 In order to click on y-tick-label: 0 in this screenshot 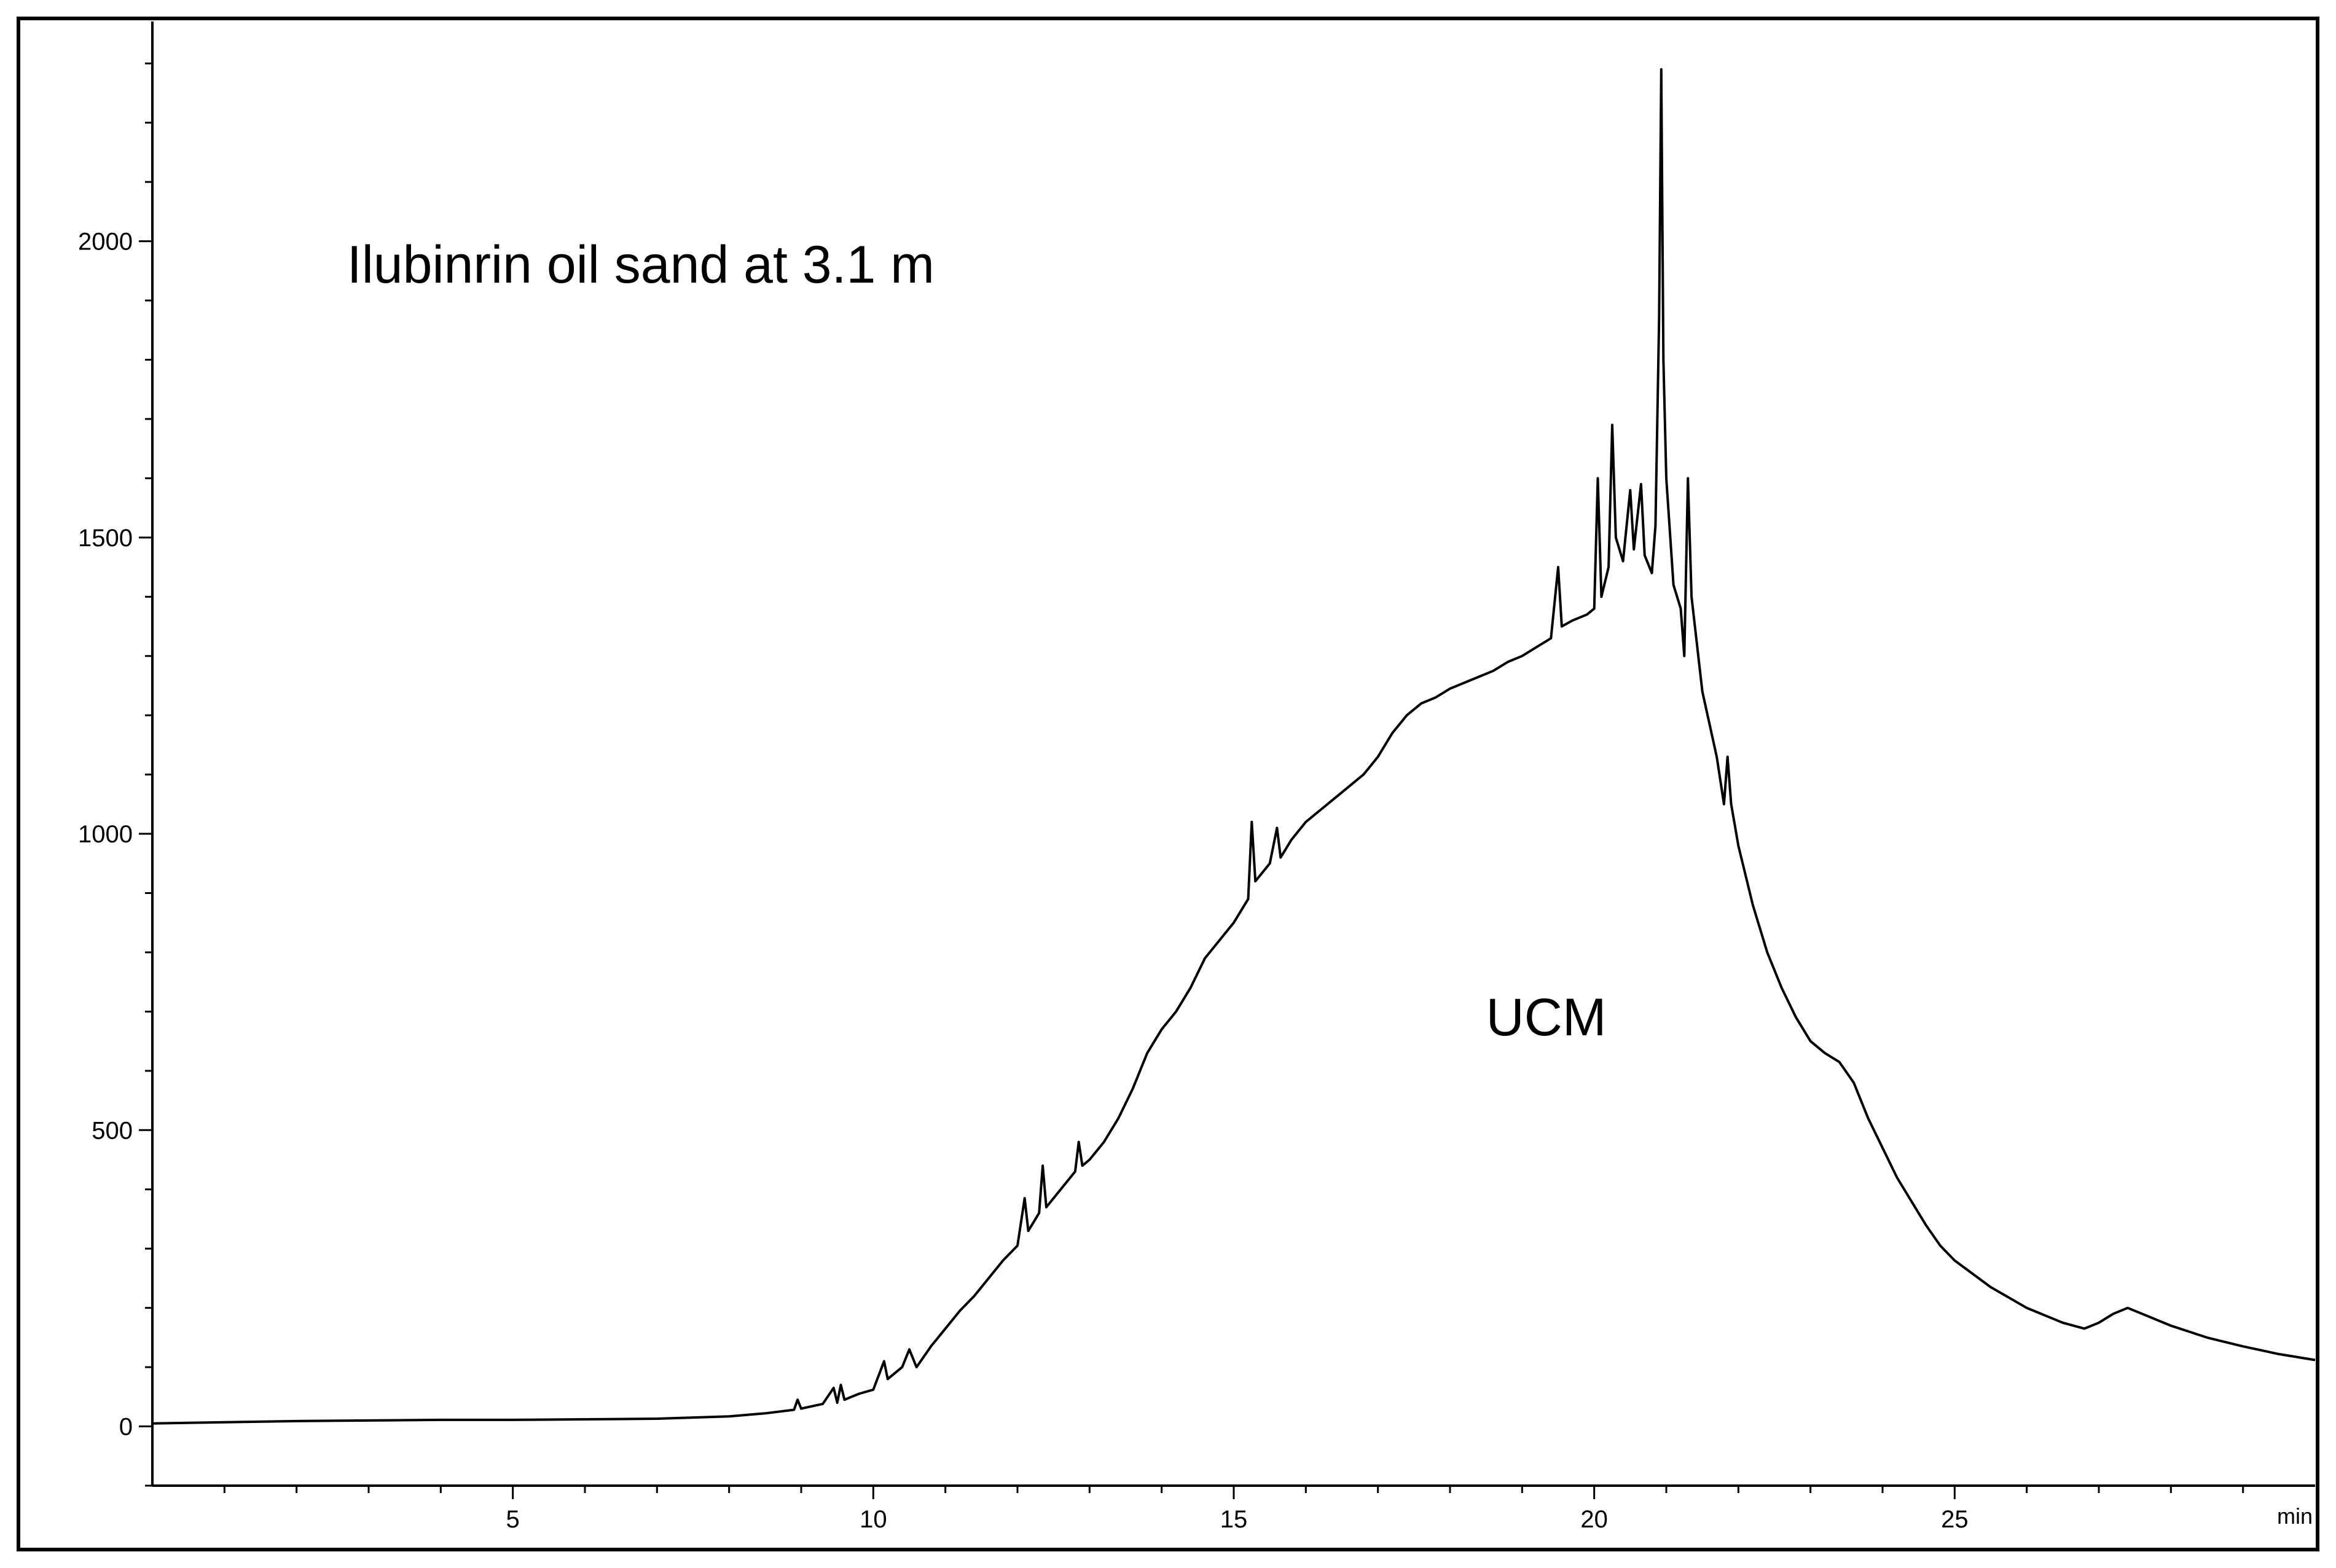, I will do `click(126, 1427)`.